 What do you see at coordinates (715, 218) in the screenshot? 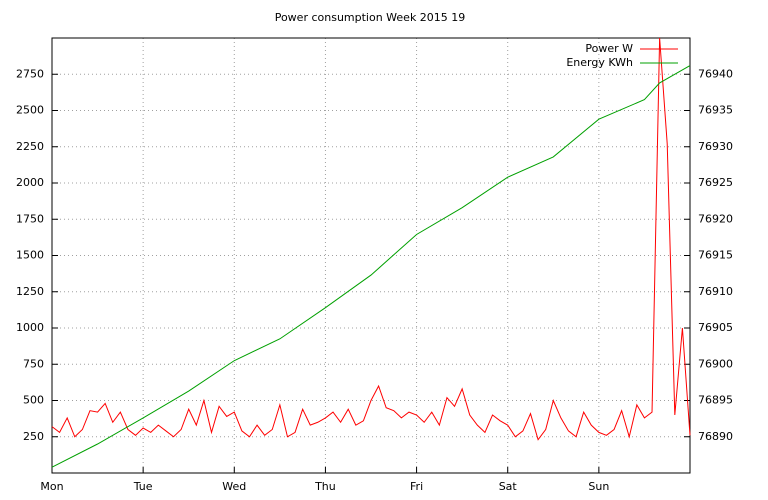
I see `y2-tick-label: 76920` at bounding box center [715, 218].